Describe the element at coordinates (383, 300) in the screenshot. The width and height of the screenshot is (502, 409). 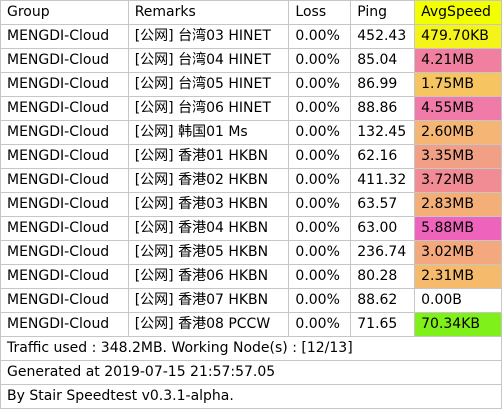
I see `cell-ping: 88.62` at that location.